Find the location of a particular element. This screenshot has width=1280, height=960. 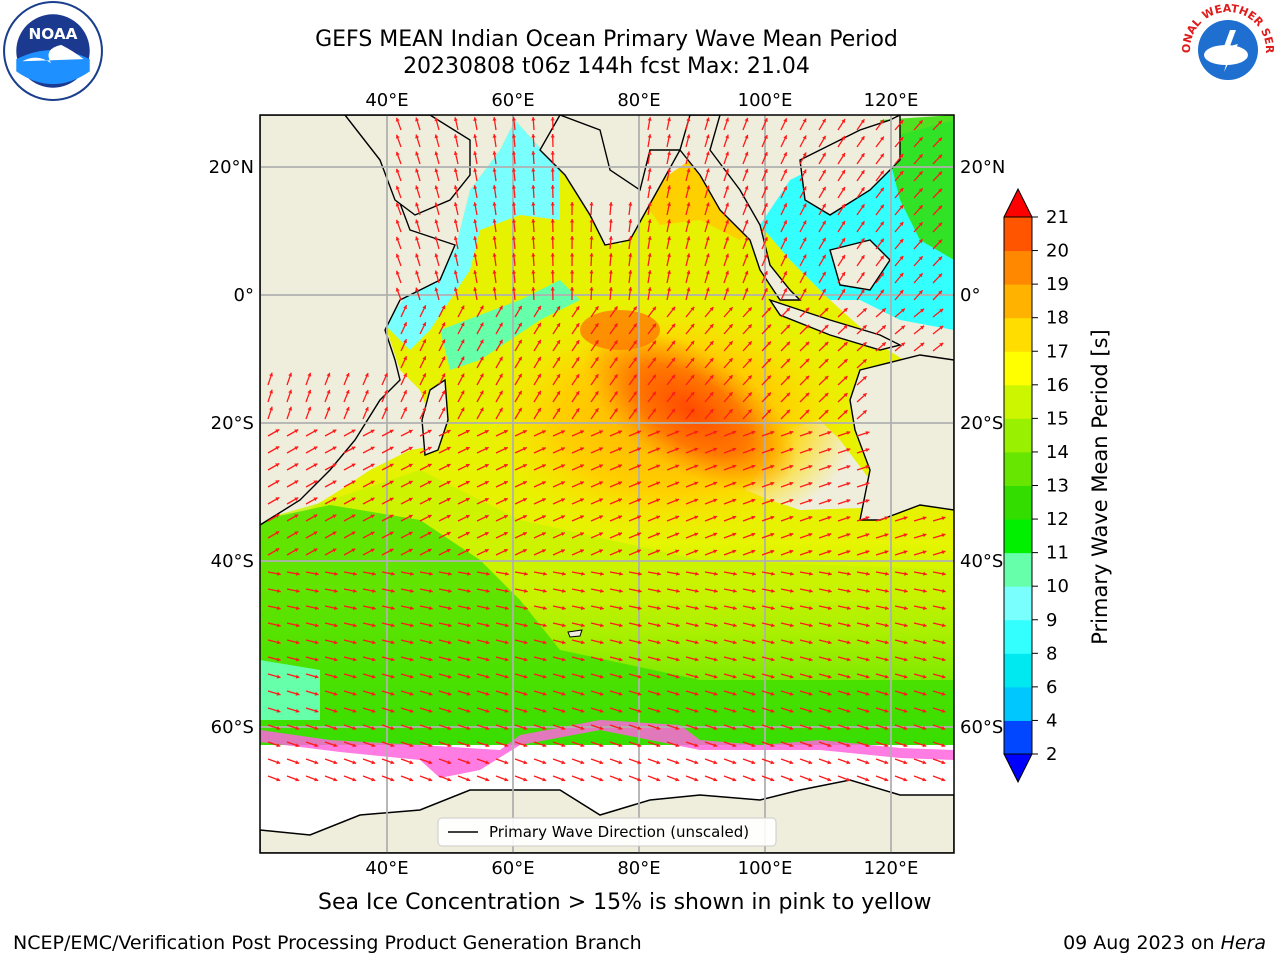

colorbar-tick-label: 16 is located at coordinates (1057, 385).